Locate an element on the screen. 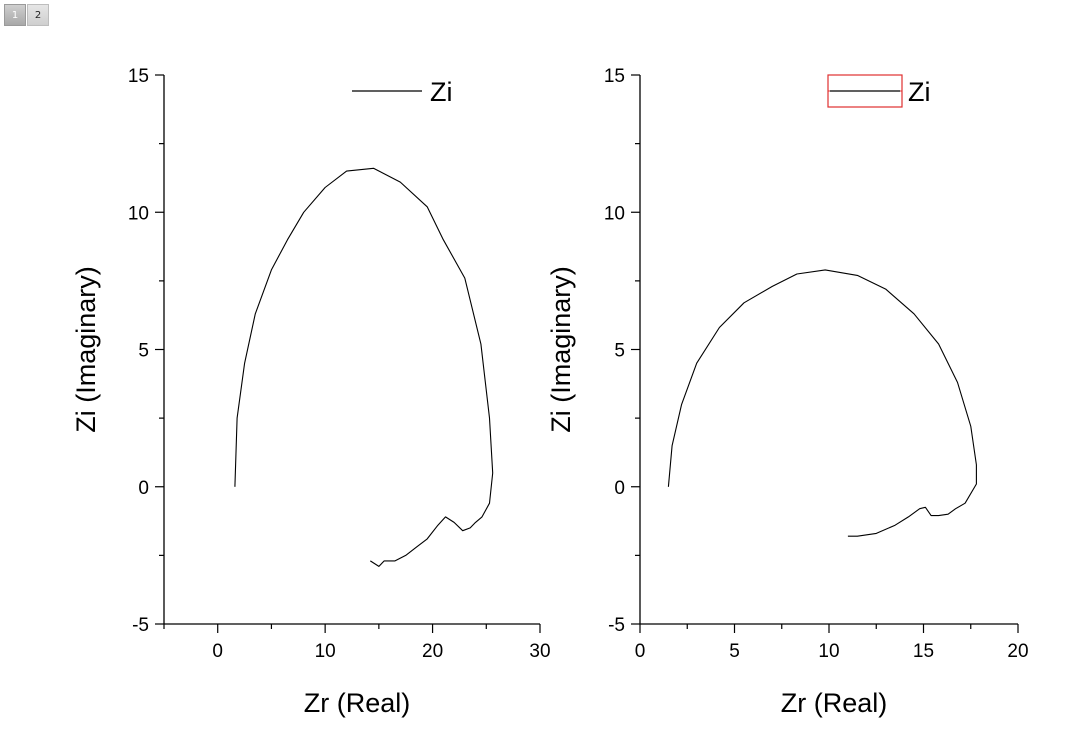  chart-1-y-tick-label: 15 is located at coordinates (138, 76).